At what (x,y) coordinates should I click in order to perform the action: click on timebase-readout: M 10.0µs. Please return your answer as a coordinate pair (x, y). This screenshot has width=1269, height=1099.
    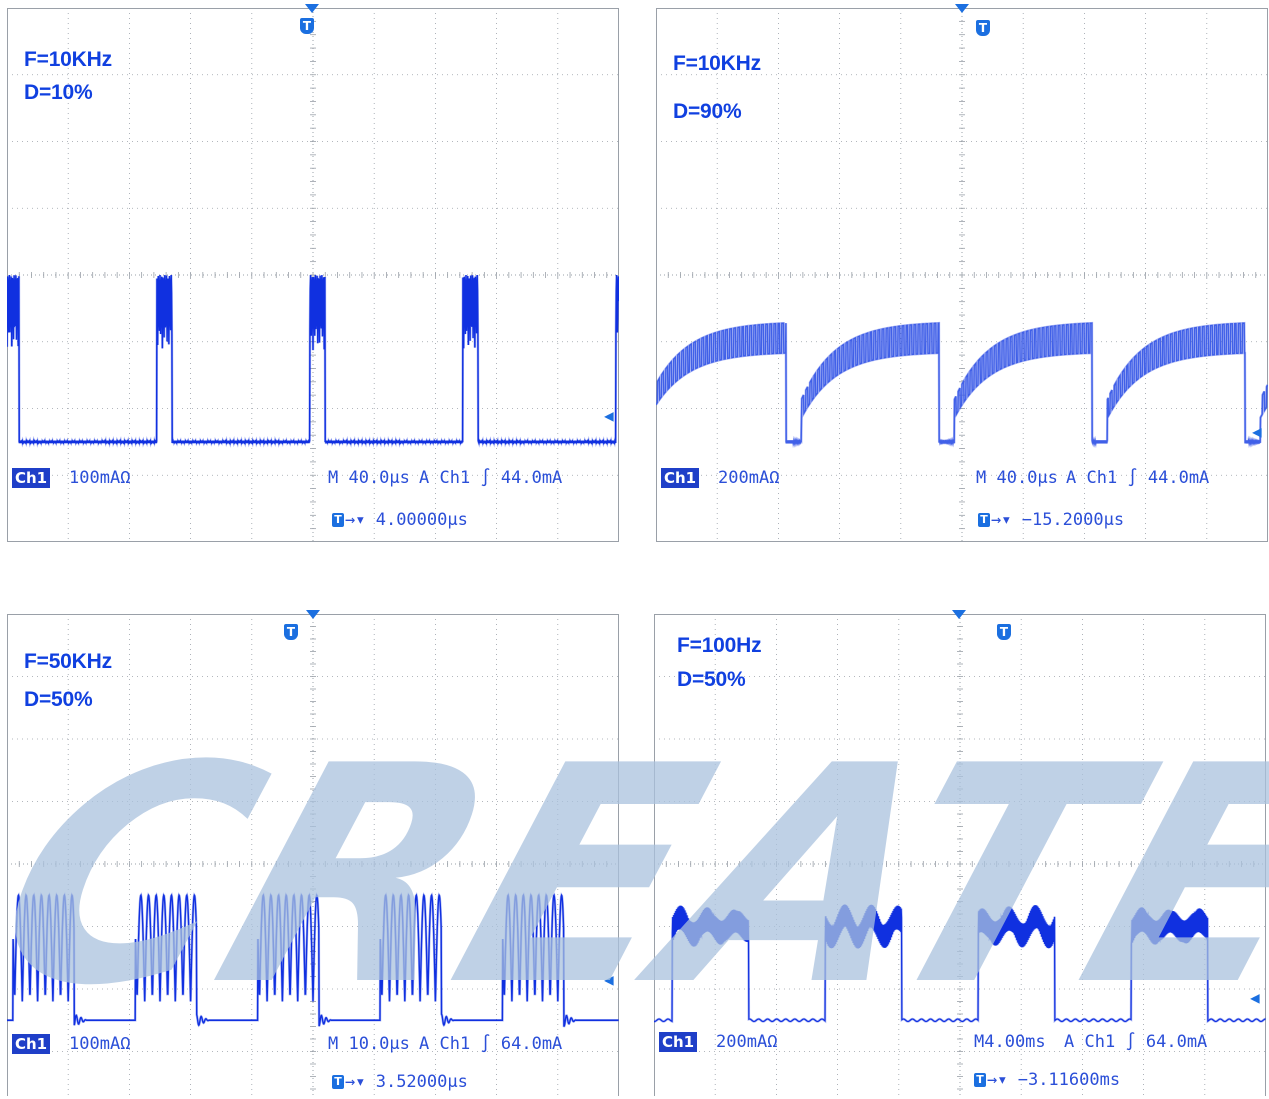
    Looking at the image, I should click on (369, 1044).